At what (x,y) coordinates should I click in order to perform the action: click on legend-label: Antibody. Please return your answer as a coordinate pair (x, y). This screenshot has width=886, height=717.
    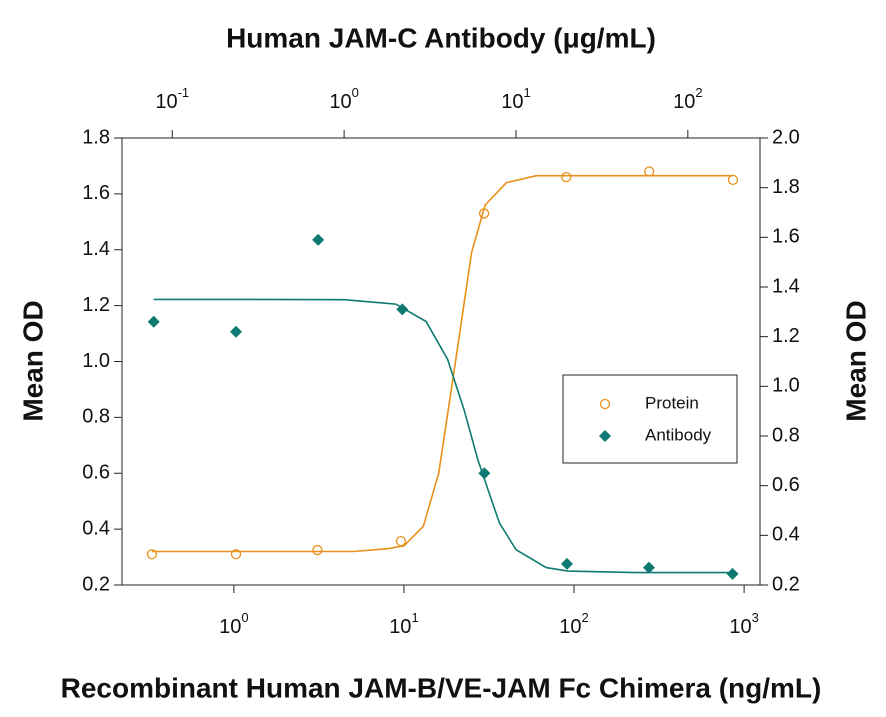
    Looking at the image, I should click on (678, 434).